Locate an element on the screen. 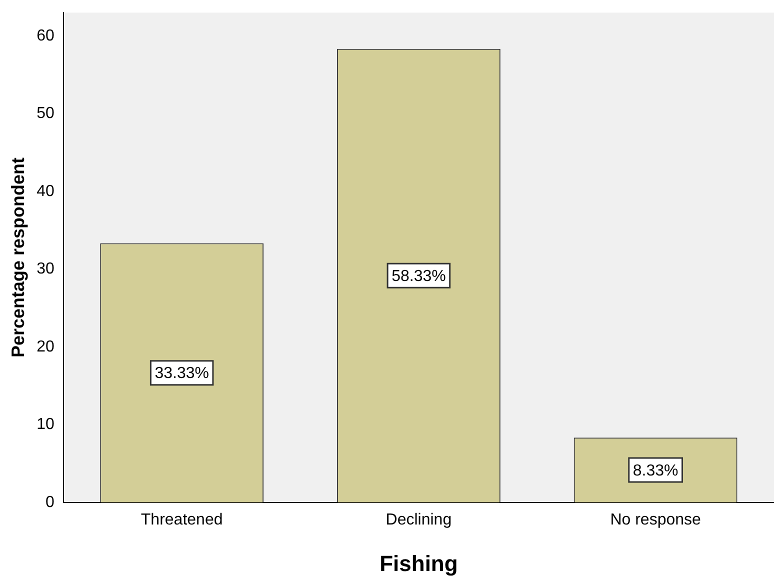 The image size is (774, 586). y-tick-label: 60 is located at coordinates (45, 35).